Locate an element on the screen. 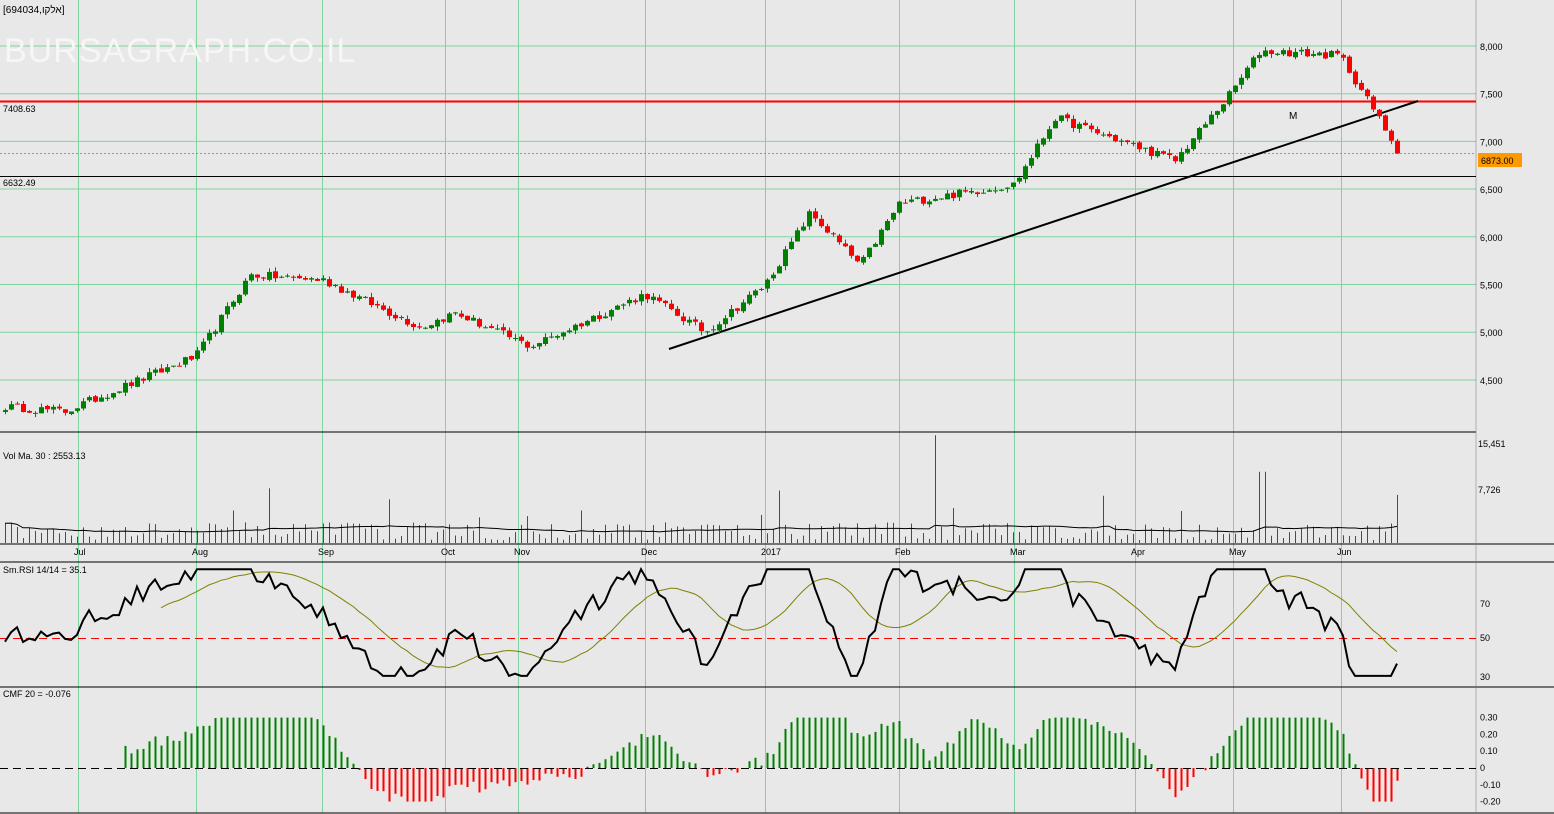 The width and height of the screenshot is (1554, 814). cmf-tick-label: 0 is located at coordinates (1482, 768).